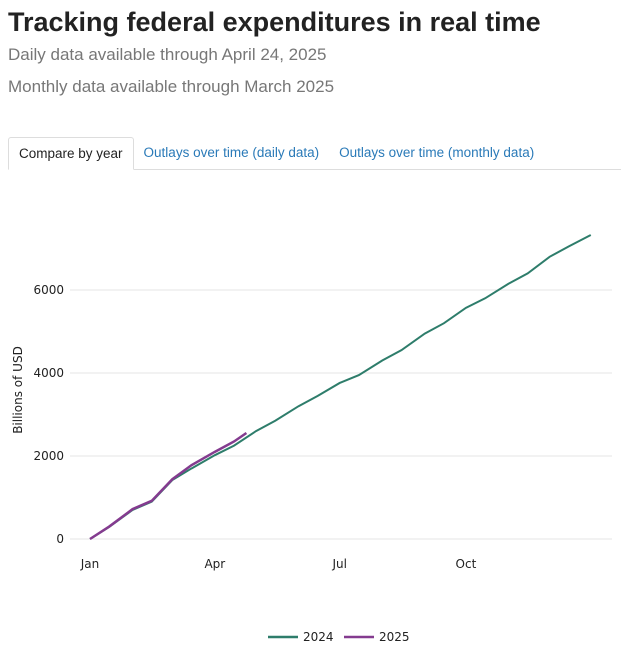  Describe the element at coordinates (318, 637) in the screenshot. I see `legend-label-2024: 2024` at that location.